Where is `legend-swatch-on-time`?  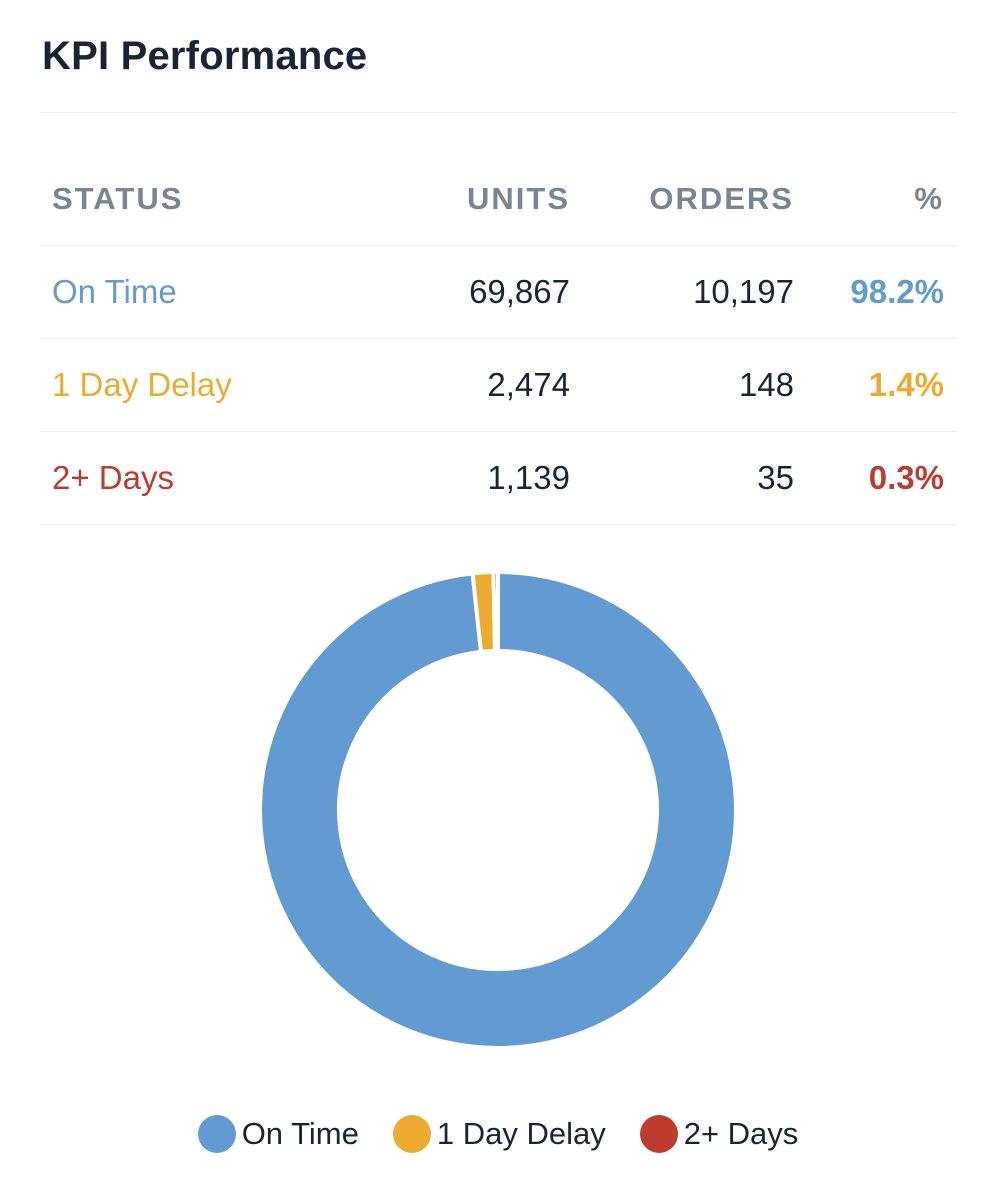
legend-swatch-on-time is located at coordinates (216, 1134).